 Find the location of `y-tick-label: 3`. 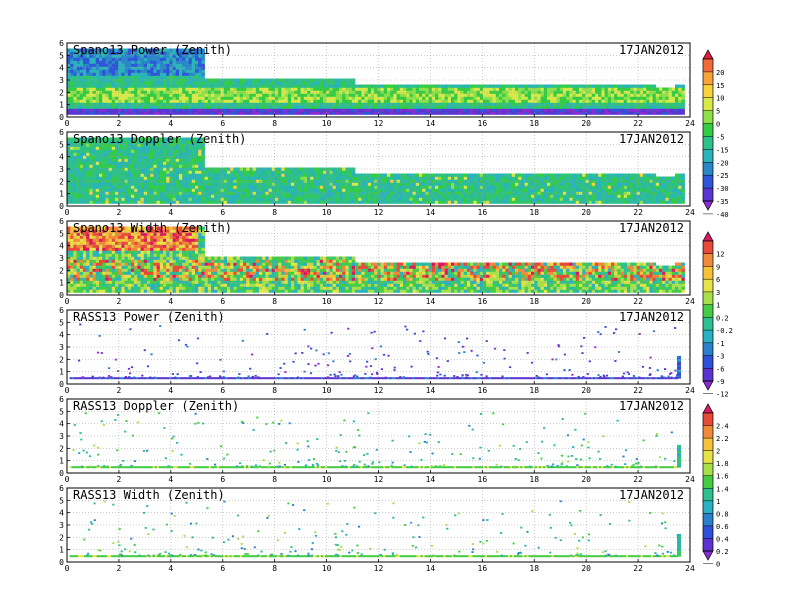

y-tick-label: 3 is located at coordinates (61, 80).